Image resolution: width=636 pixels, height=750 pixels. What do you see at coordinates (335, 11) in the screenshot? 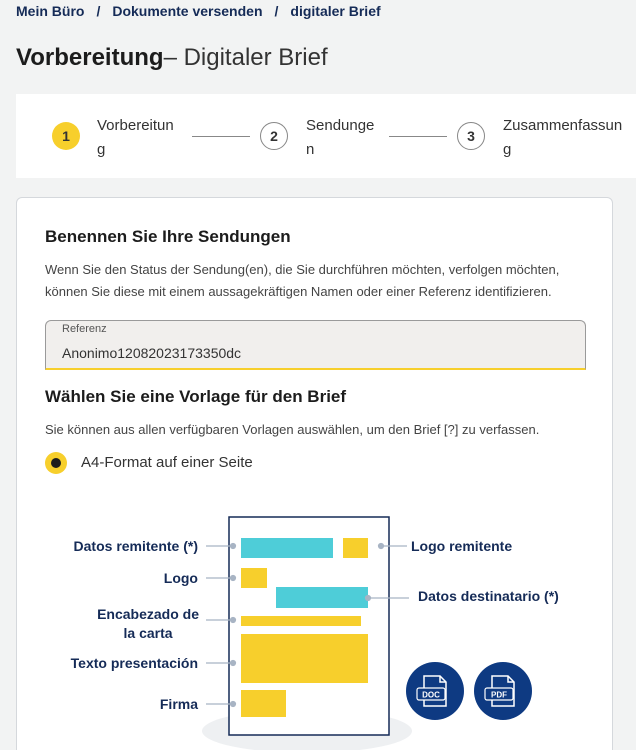
I see `breadcrumb-item-digitaler-brief: digitaler Brief` at bounding box center [335, 11].